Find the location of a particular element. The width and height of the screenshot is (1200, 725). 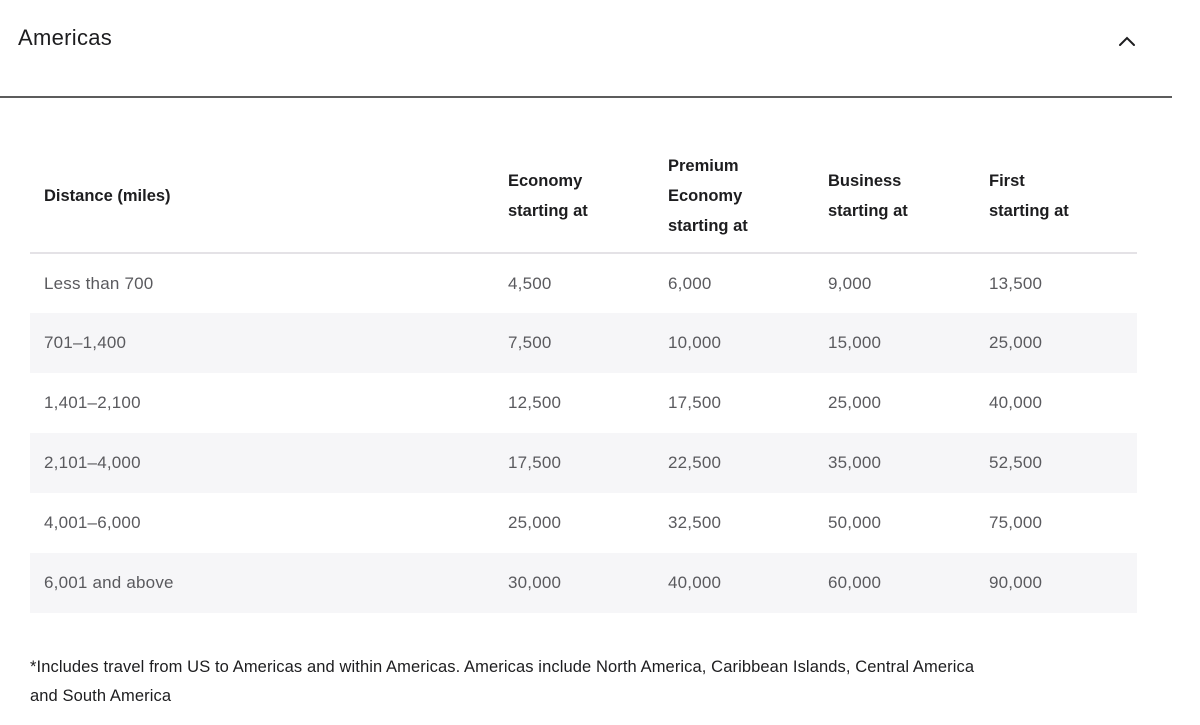

cell-economy: 30,000 is located at coordinates (535, 582).